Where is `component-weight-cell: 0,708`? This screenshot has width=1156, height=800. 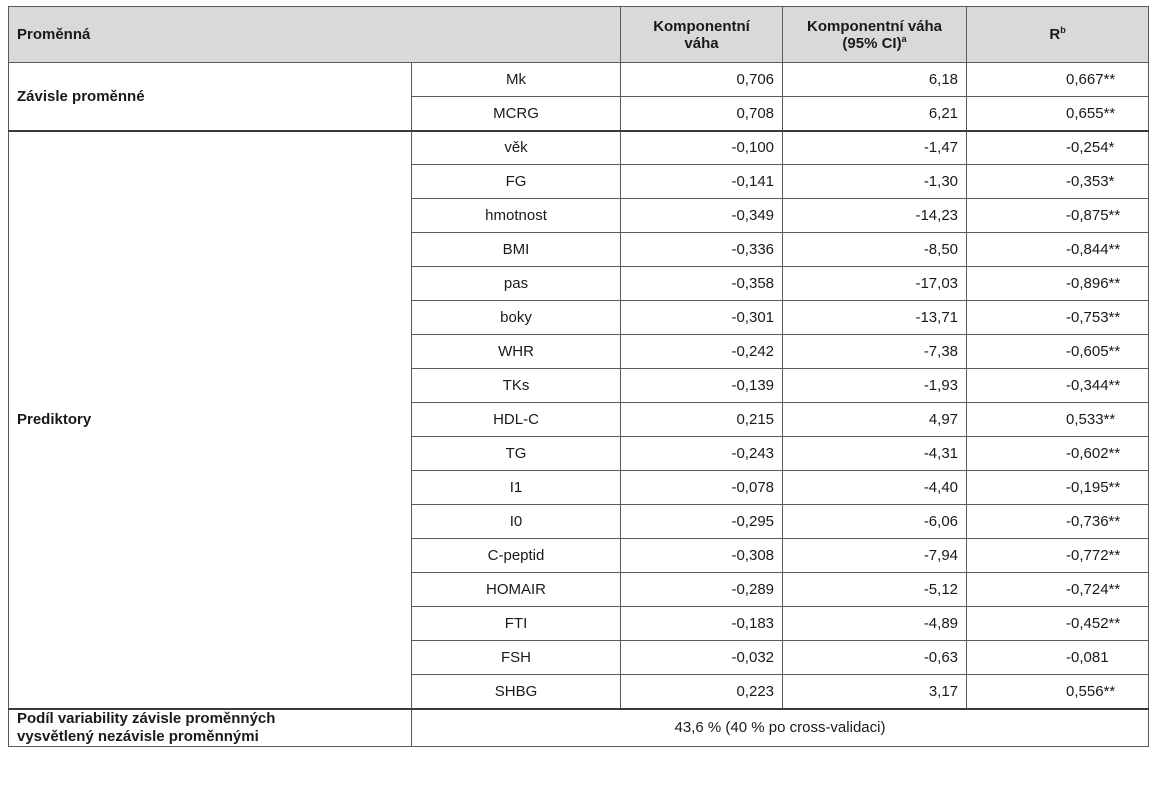
component-weight-cell: 0,708 is located at coordinates (702, 113).